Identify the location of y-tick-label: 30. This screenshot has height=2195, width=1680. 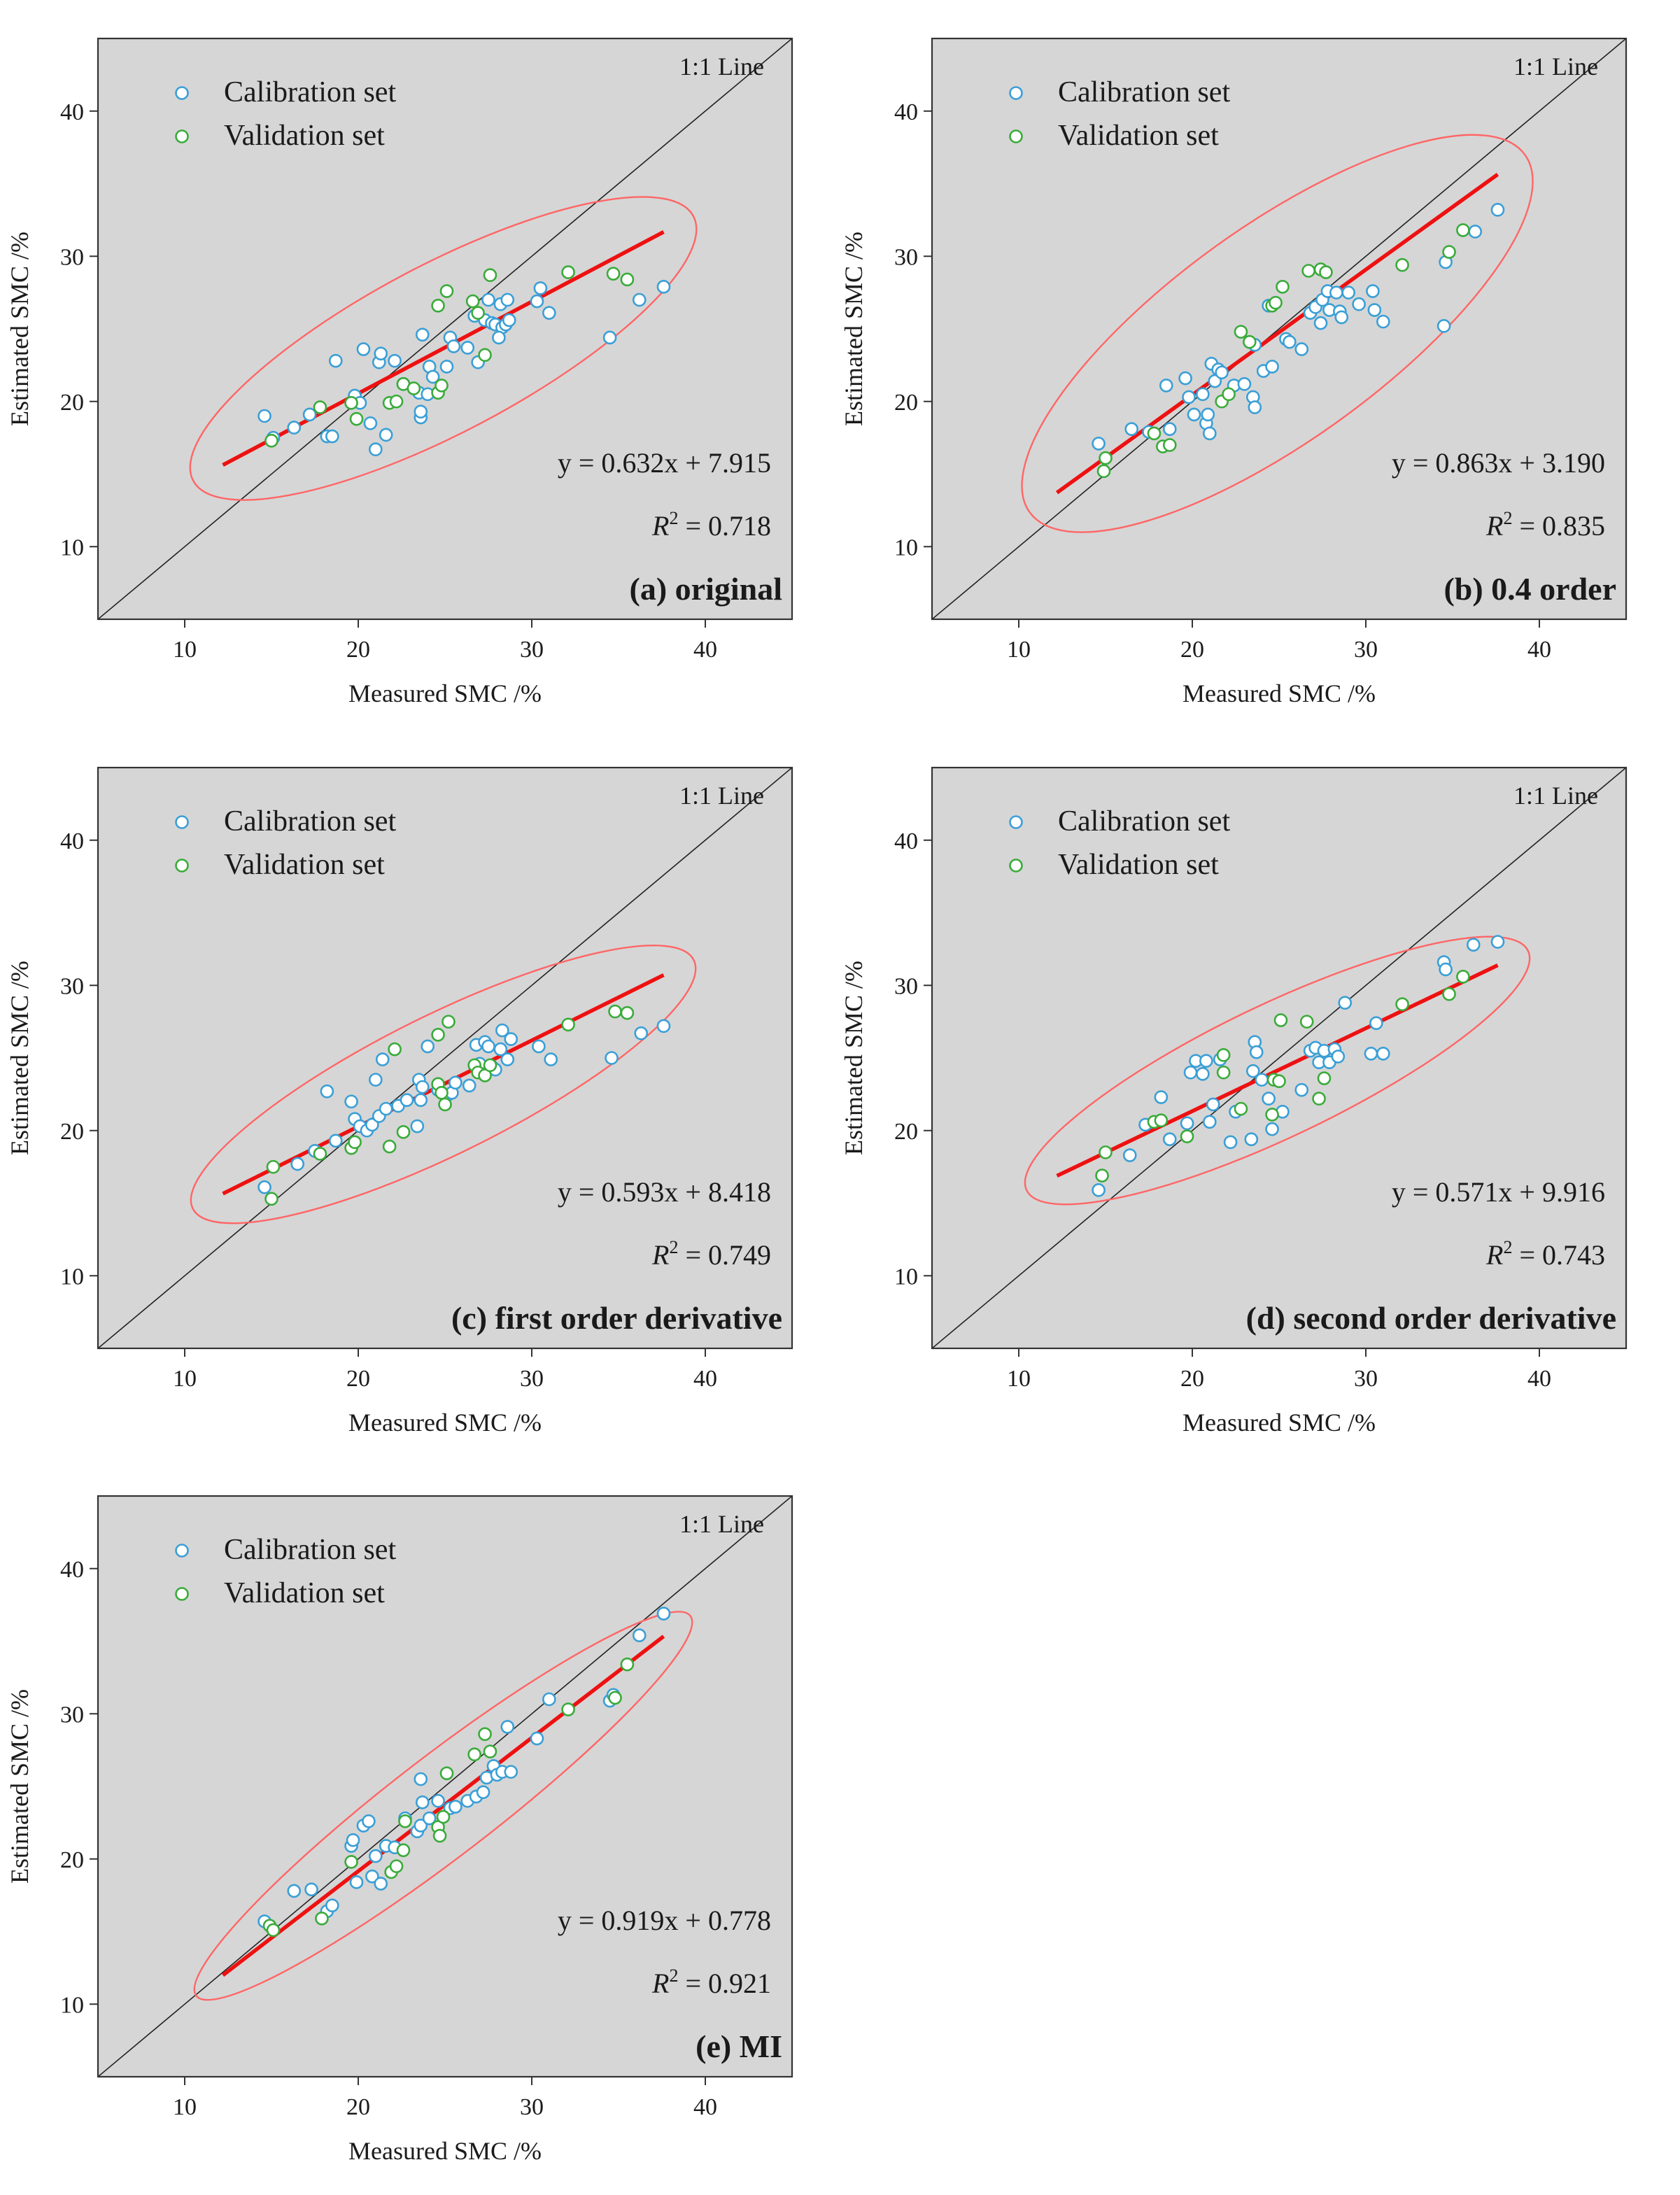
(72, 257).